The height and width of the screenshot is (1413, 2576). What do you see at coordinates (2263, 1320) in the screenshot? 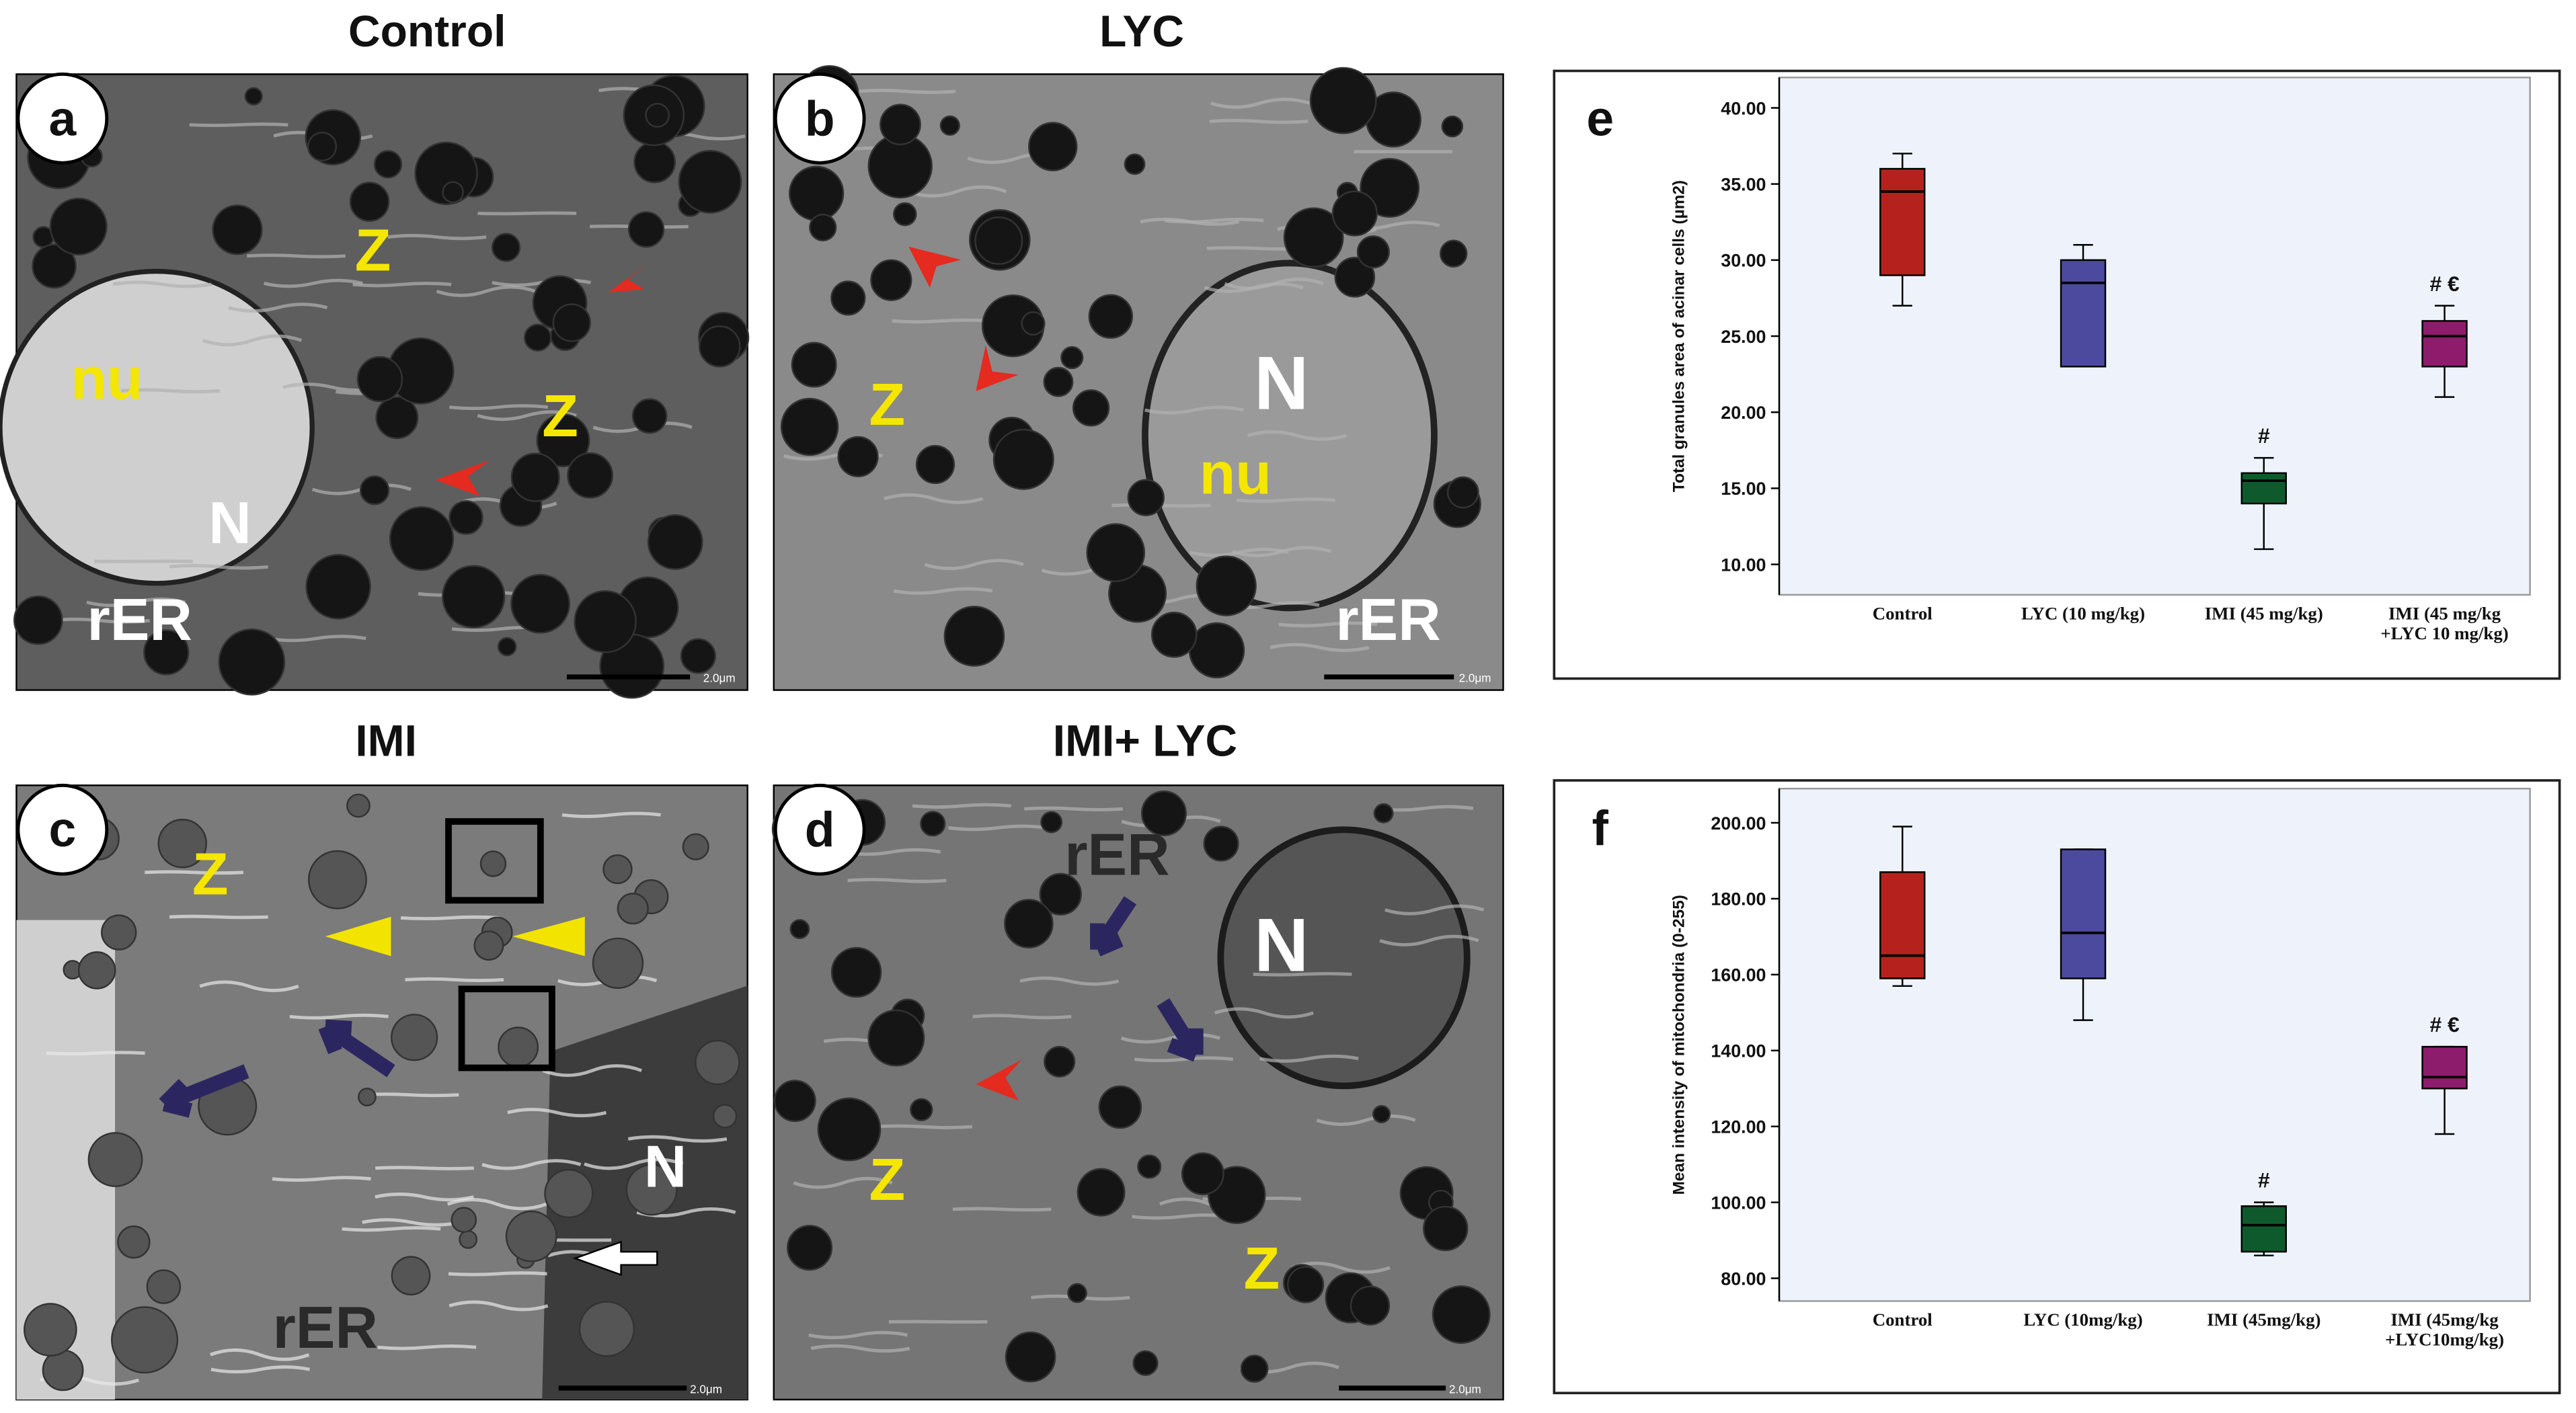
I see `x-tick-line: IMI (45mg/kg)` at bounding box center [2263, 1320].